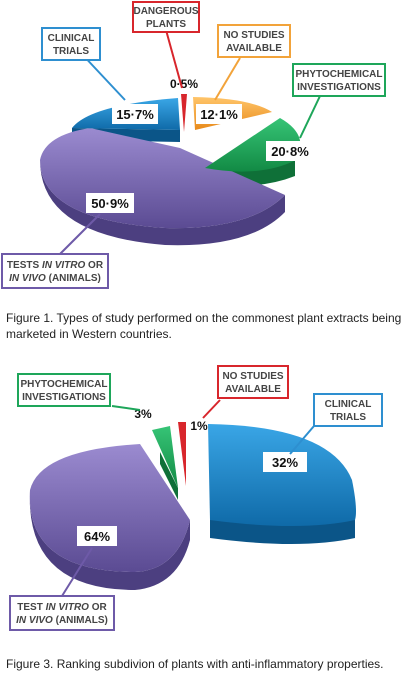 This screenshot has width=412, height=694. What do you see at coordinates (184, 84) in the screenshot?
I see `value-label-dangerous: 0·5%` at bounding box center [184, 84].